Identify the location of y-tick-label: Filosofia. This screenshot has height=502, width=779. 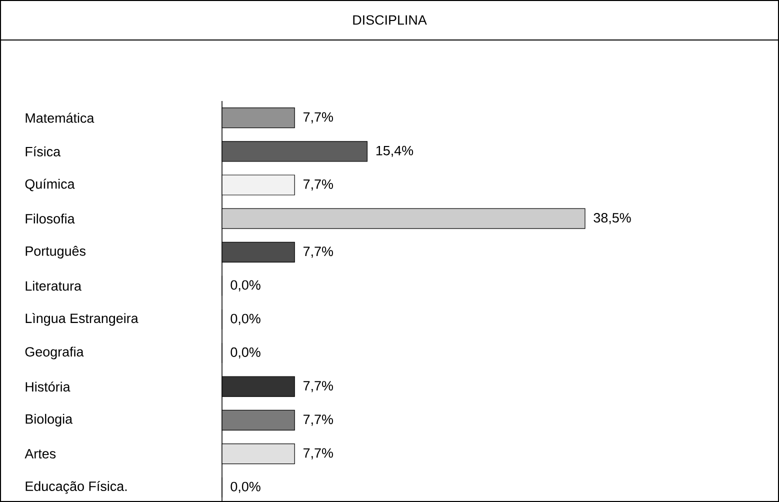
(50, 219).